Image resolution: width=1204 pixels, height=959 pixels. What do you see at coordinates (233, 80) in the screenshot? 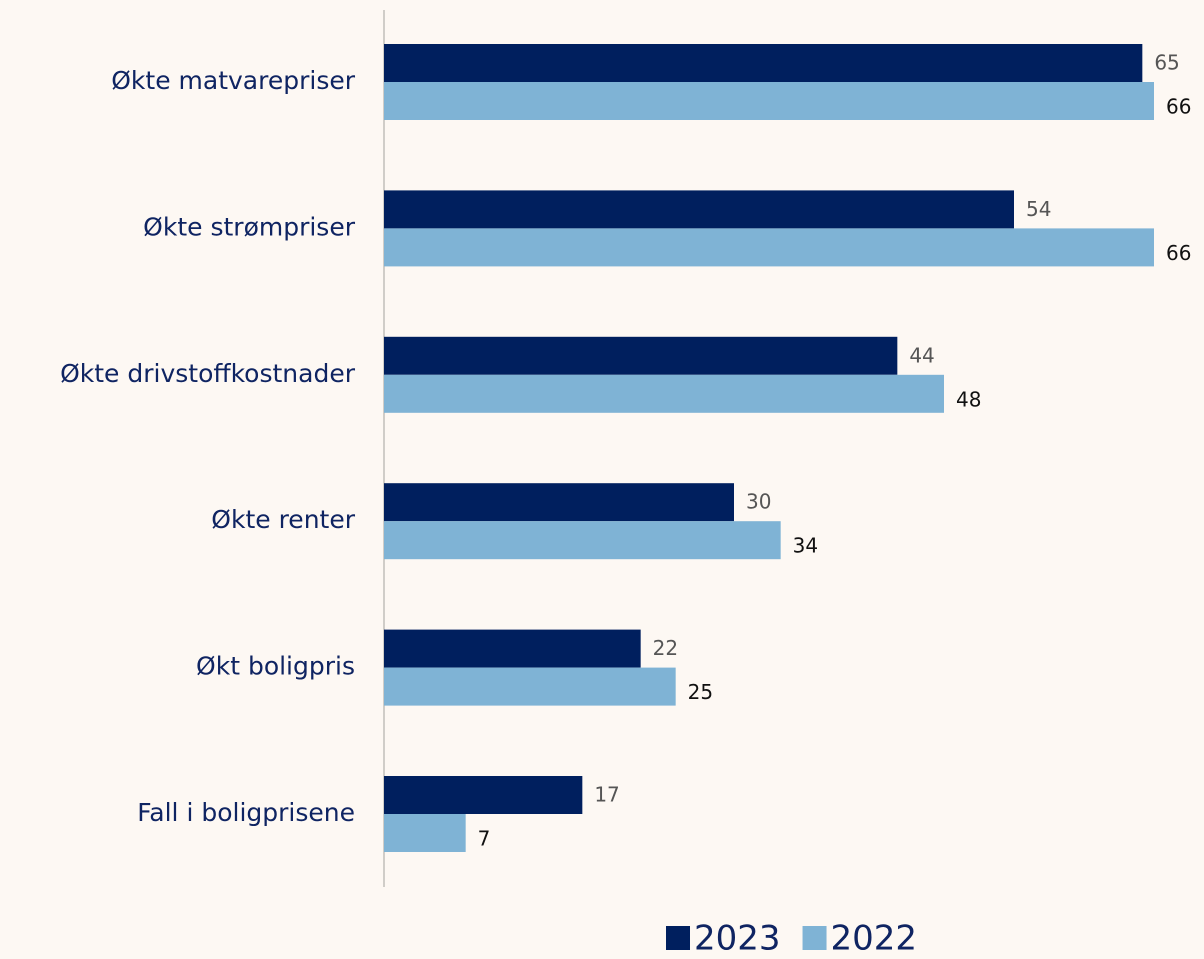
I see `category-label: Økte matvarepriser` at bounding box center [233, 80].